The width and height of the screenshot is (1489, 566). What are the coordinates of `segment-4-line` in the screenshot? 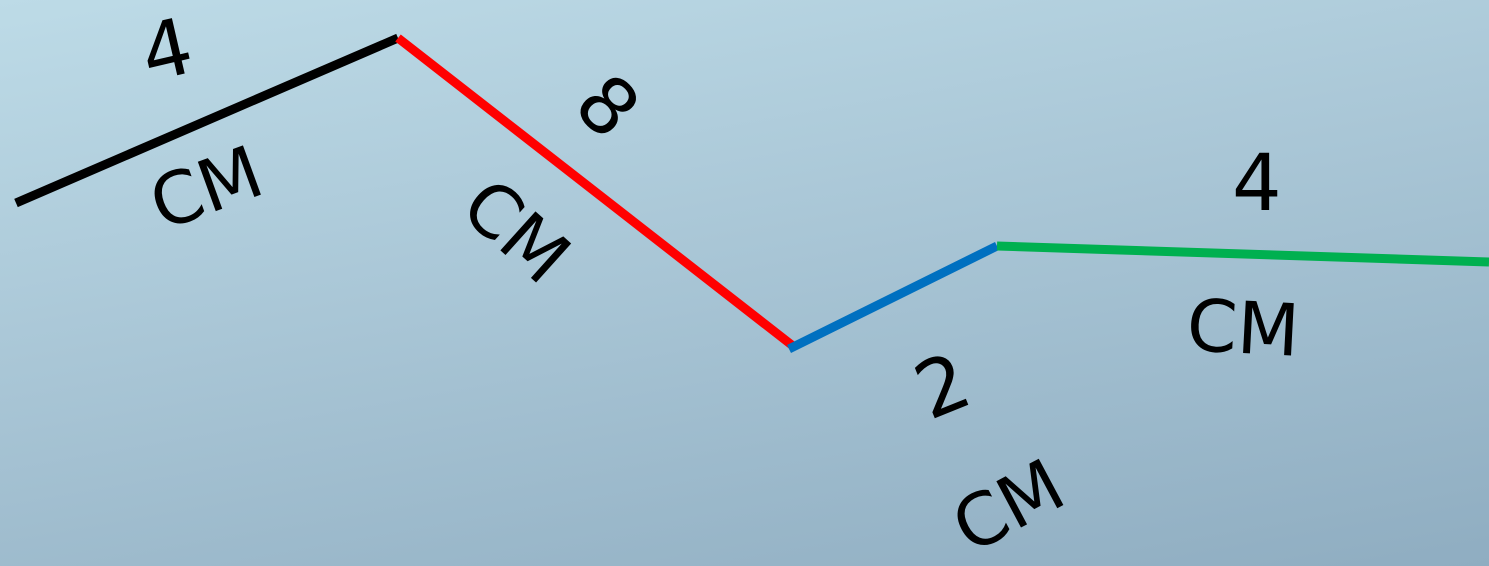 It's located at (1242, 254).